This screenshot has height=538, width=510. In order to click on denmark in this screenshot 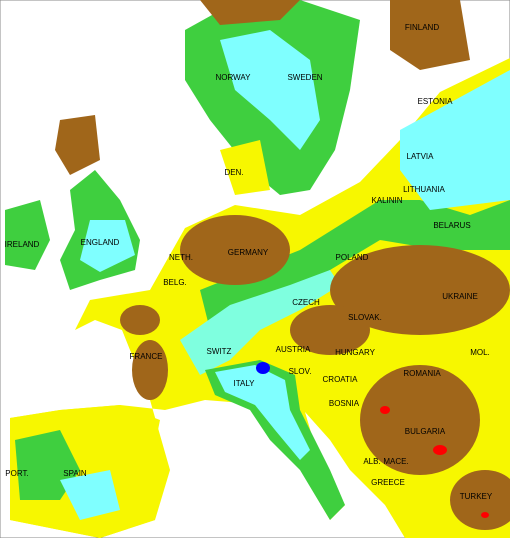, I will do `click(245, 167)`.